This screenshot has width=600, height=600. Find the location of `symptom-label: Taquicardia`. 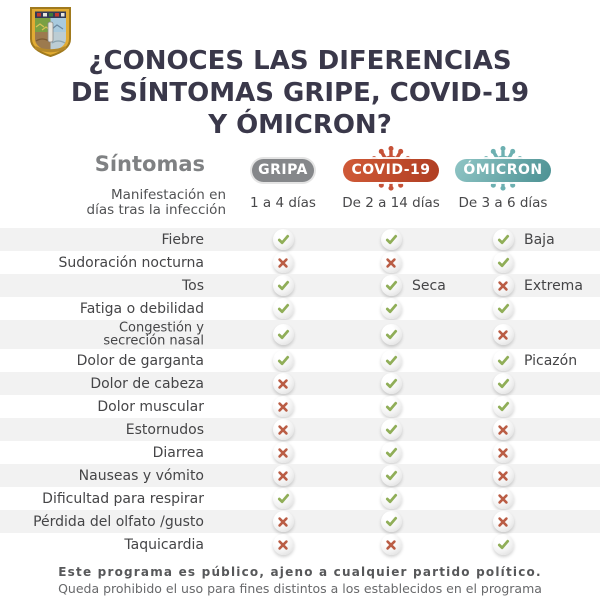

symptom-label: Taquicardia is located at coordinates (164, 544).